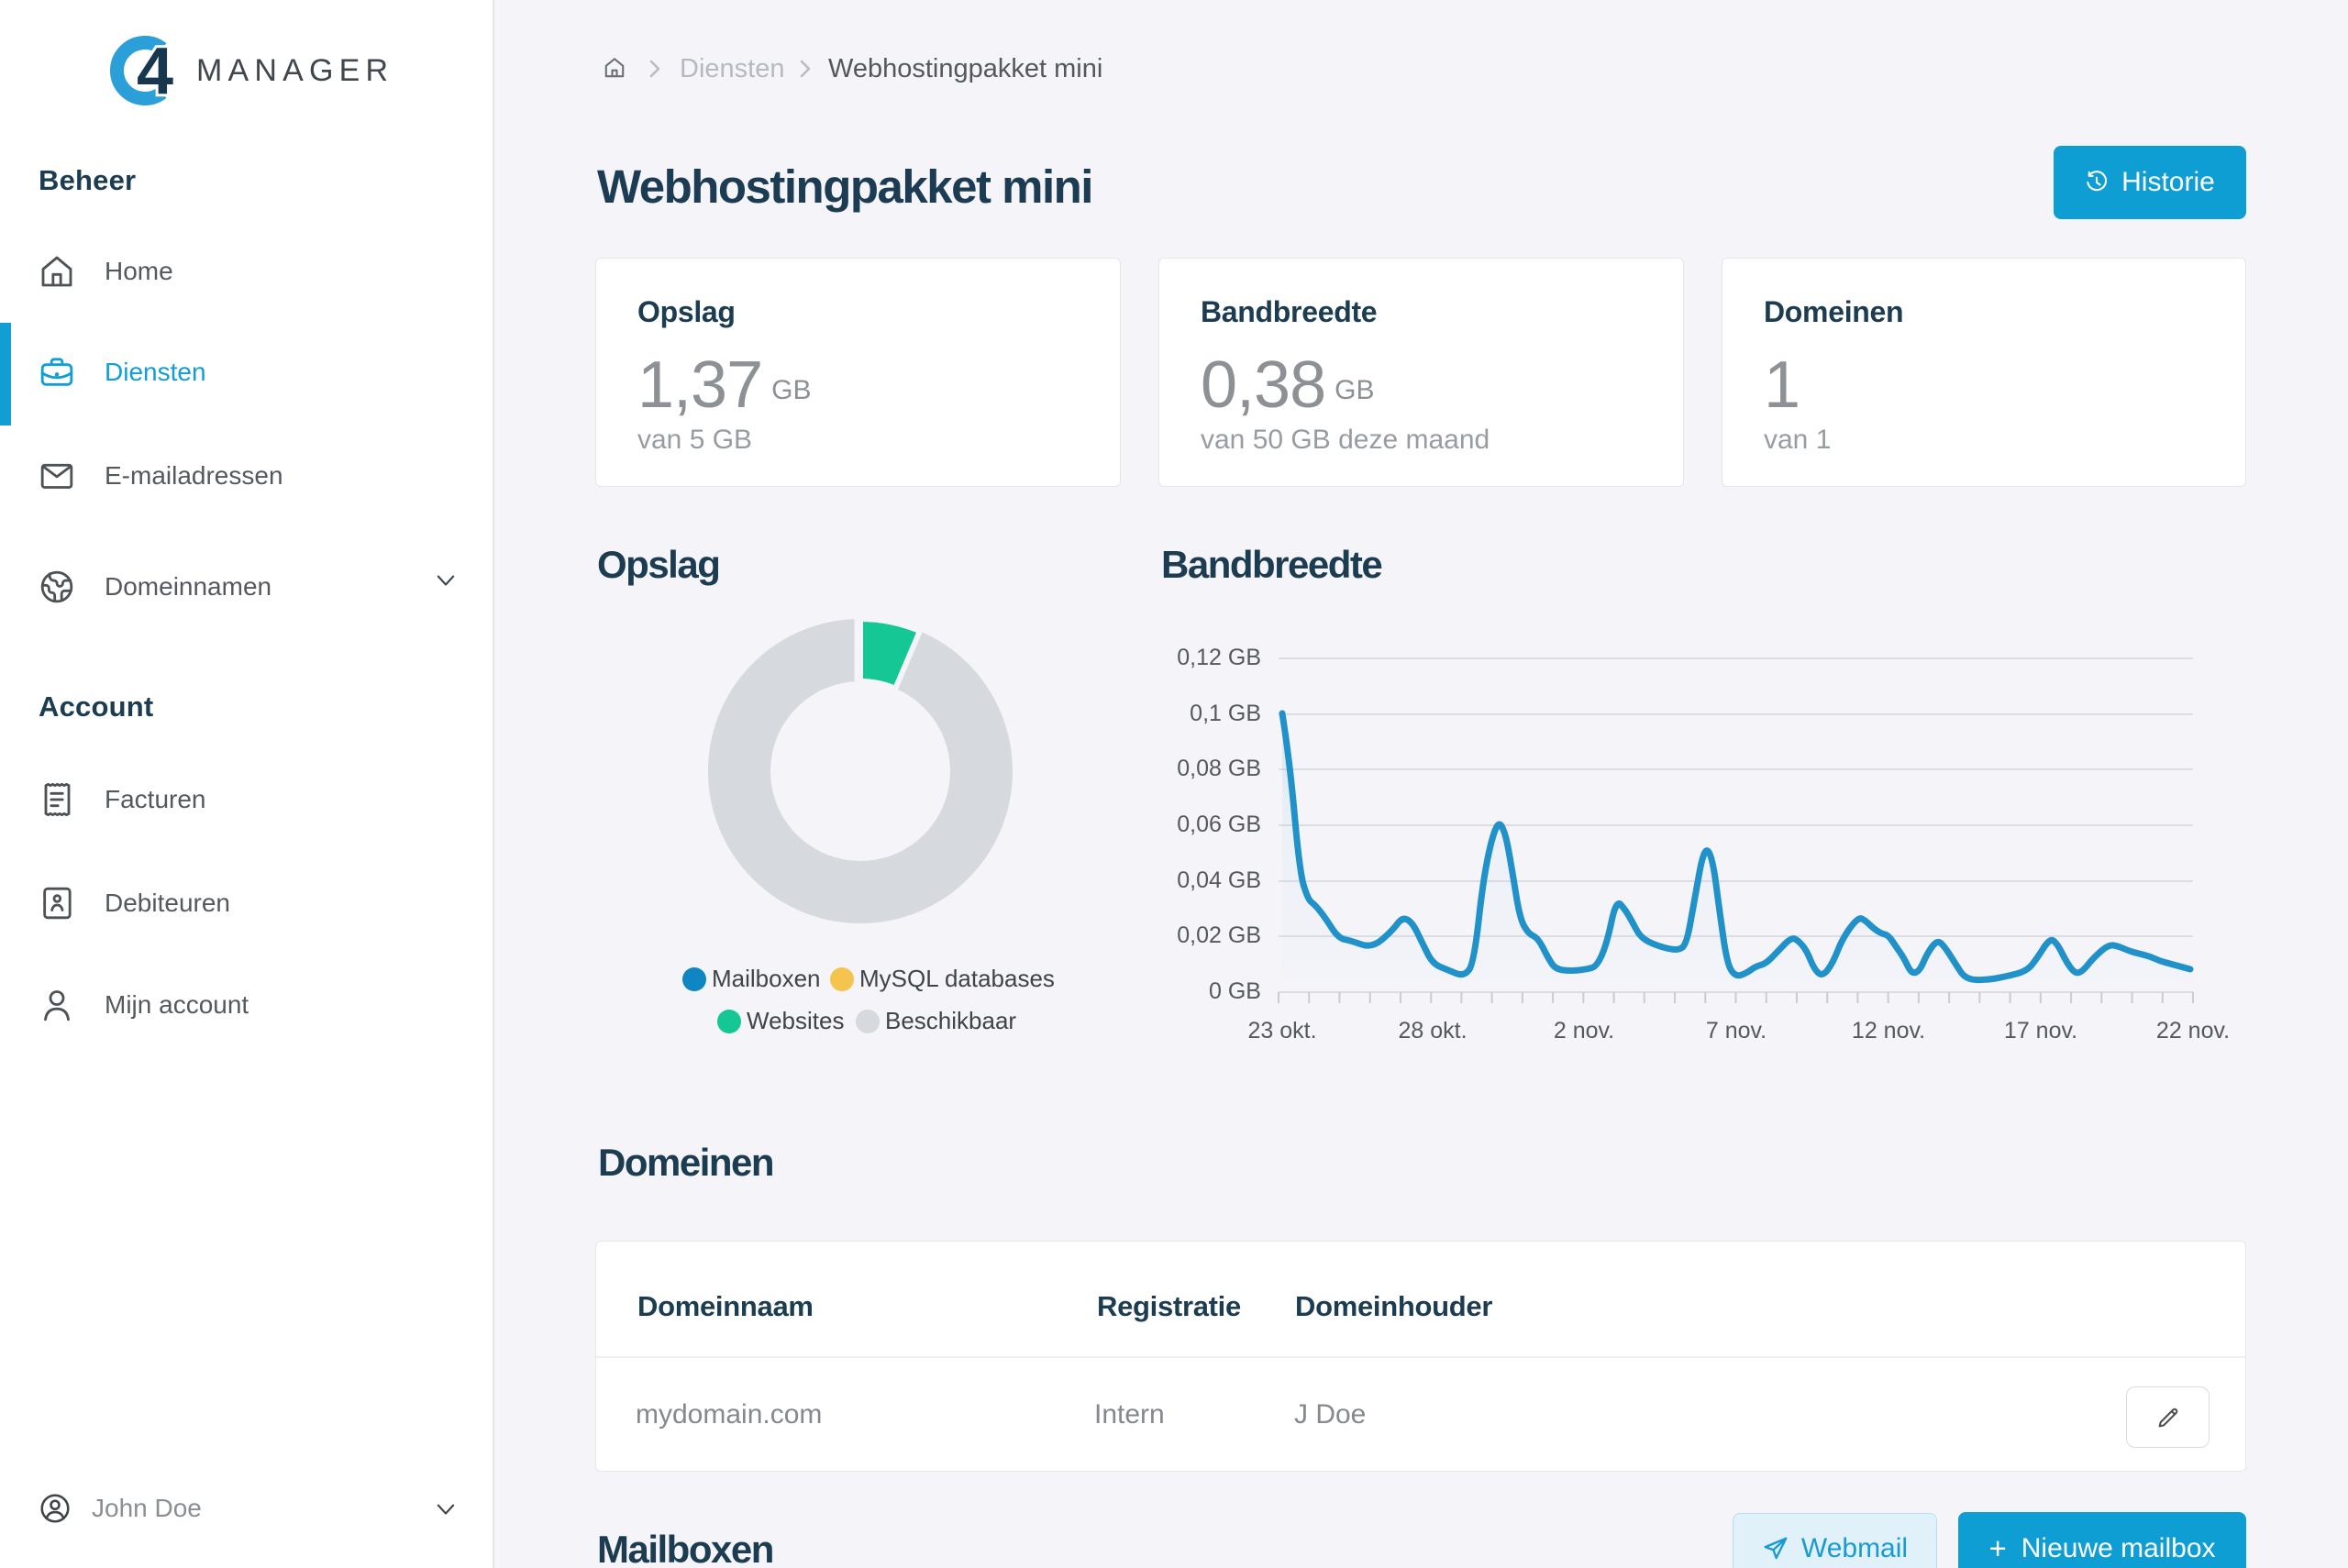 The width and height of the screenshot is (2348, 1568). Describe the element at coordinates (155, 71) in the screenshot. I see `svg-text: 4` at that location.